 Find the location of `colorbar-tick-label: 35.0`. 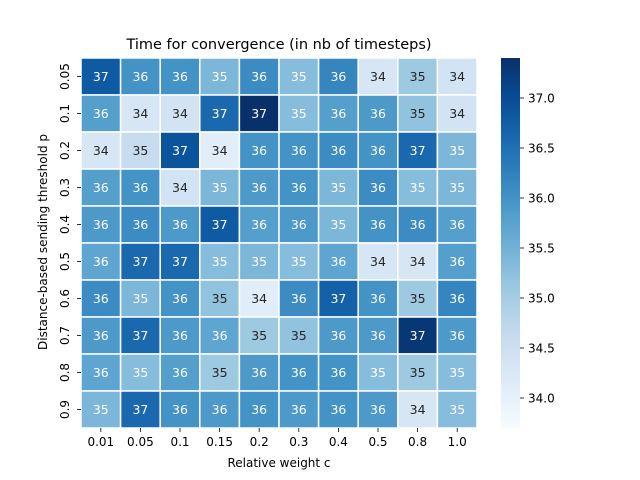

colorbar-tick-label: 35.0 is located at coordinates (541, 298).